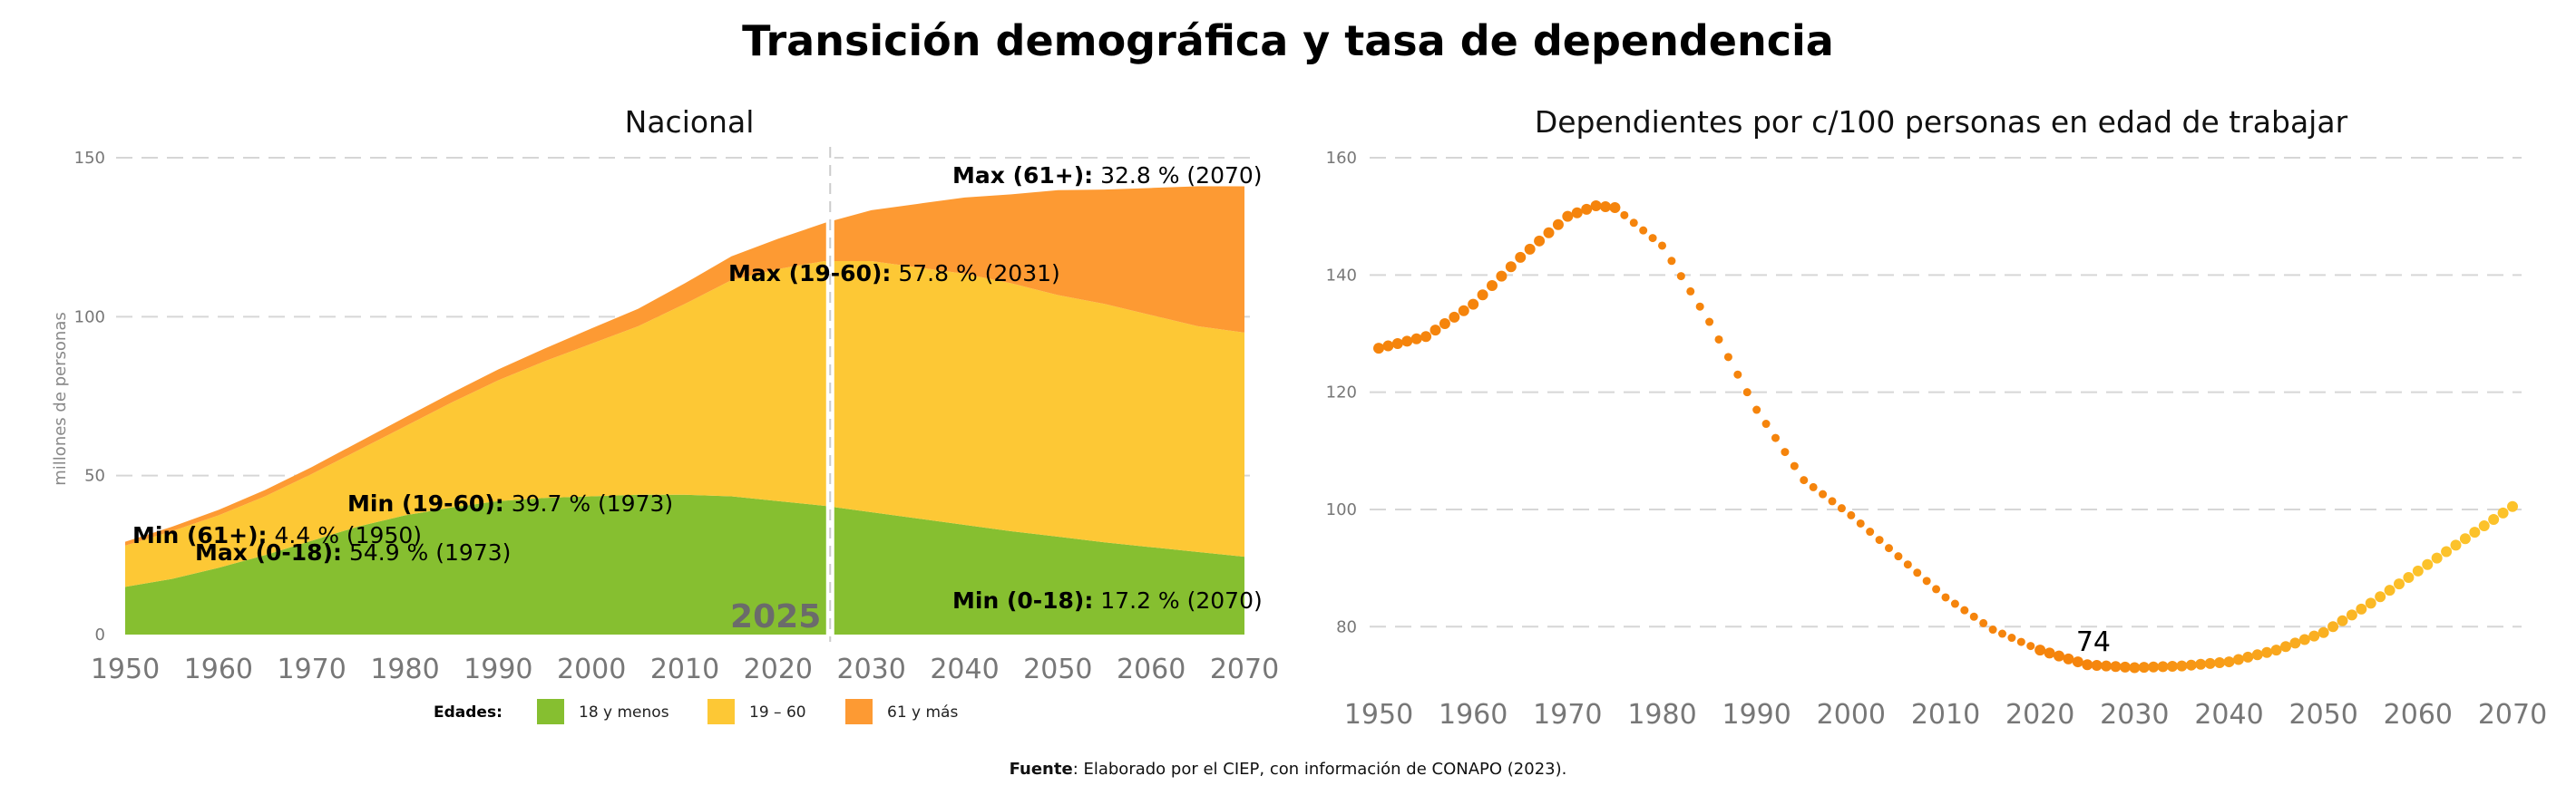  I want to click on annotation-max-61: Max (61+): 32.8 % (2070), so click(1107, 175).